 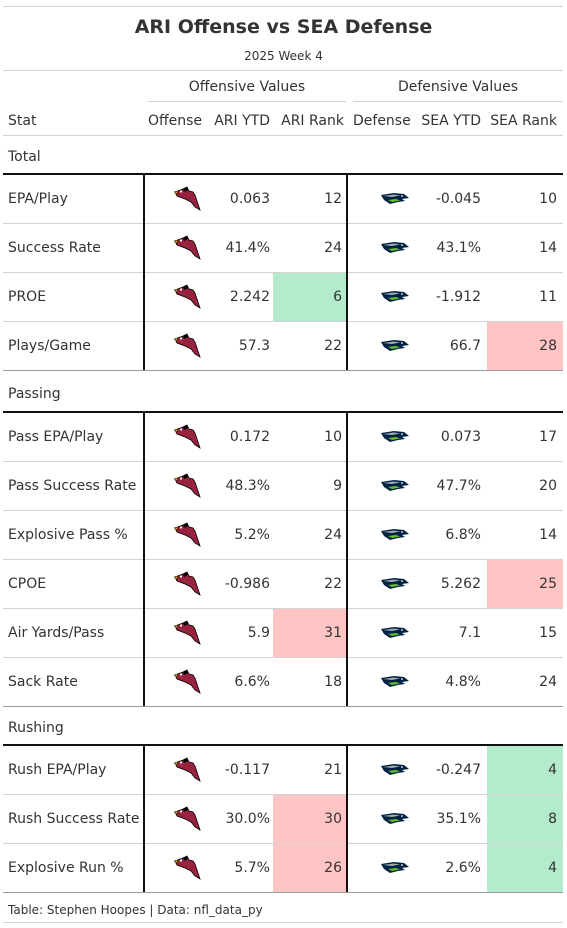 I want to click on bottom-rule, so click(x=283, y=922).